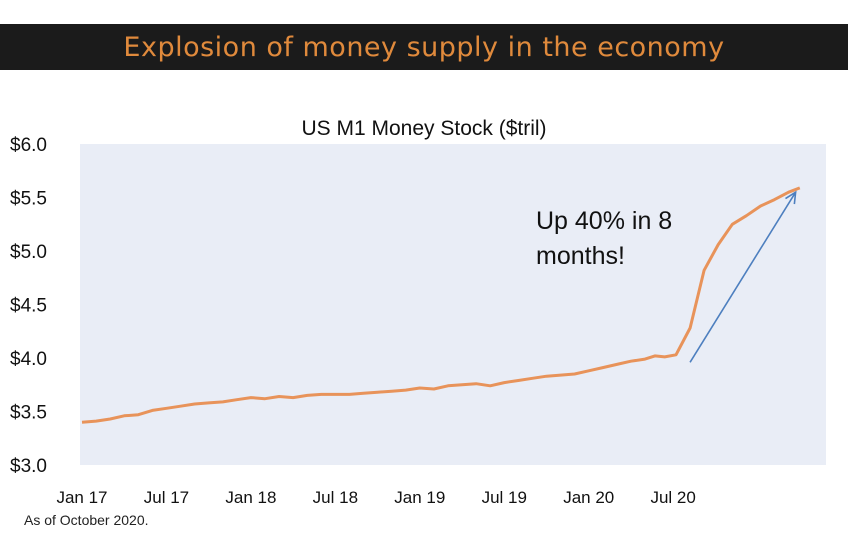  Describe the element at coordinates (28, 359) in the screenshot. I see `y-tick-label: $4.0` at that location.